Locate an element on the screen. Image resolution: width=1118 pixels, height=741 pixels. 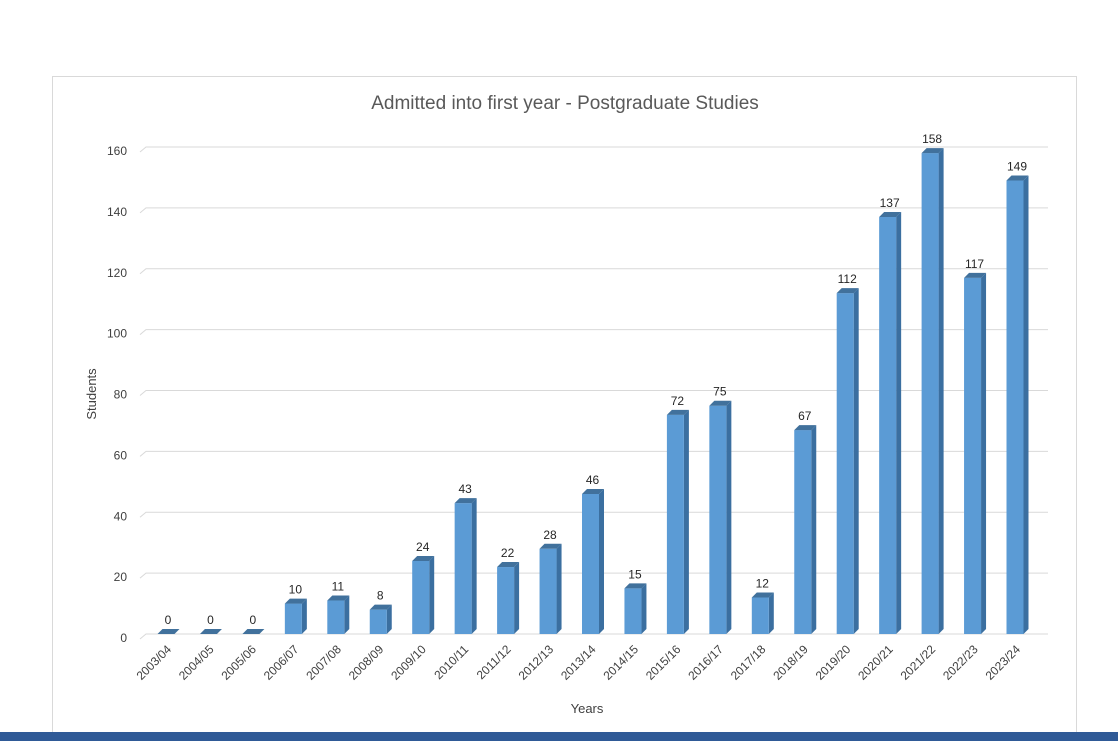
data-label: 158 is located at coordinates (932, 139).